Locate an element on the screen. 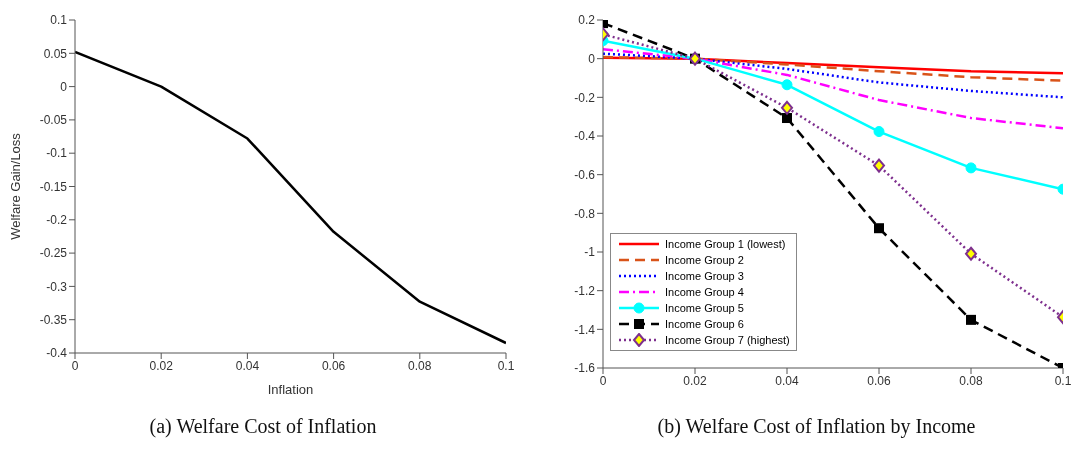 Image resolution: width=1083 pixels, height=466 pixels. y-tick-label: -0.1 is located at coordinates (57, 153).